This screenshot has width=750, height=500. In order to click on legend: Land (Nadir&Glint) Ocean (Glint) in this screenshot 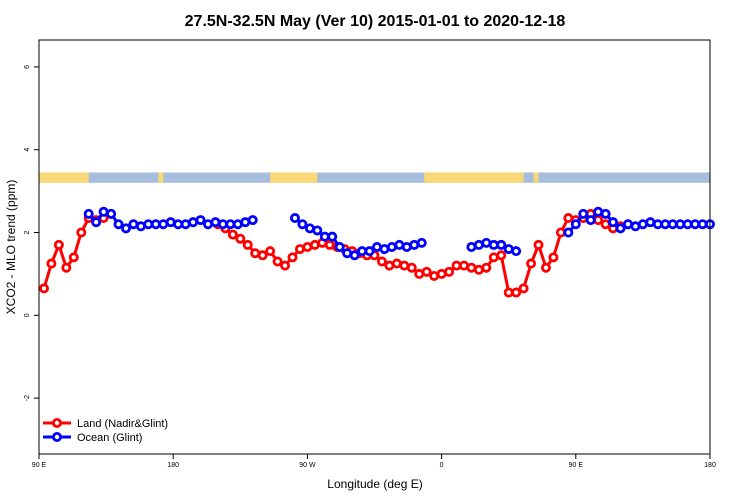, I will do `click(105, 430)`.